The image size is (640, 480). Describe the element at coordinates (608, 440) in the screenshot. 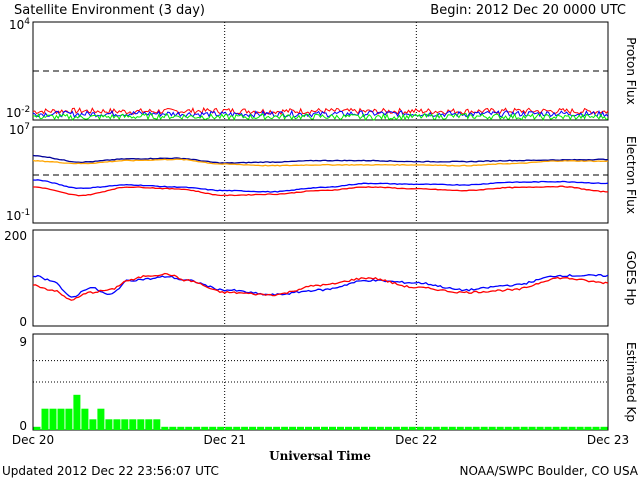

I see `xtick-dec23: Dec 23` at that location.